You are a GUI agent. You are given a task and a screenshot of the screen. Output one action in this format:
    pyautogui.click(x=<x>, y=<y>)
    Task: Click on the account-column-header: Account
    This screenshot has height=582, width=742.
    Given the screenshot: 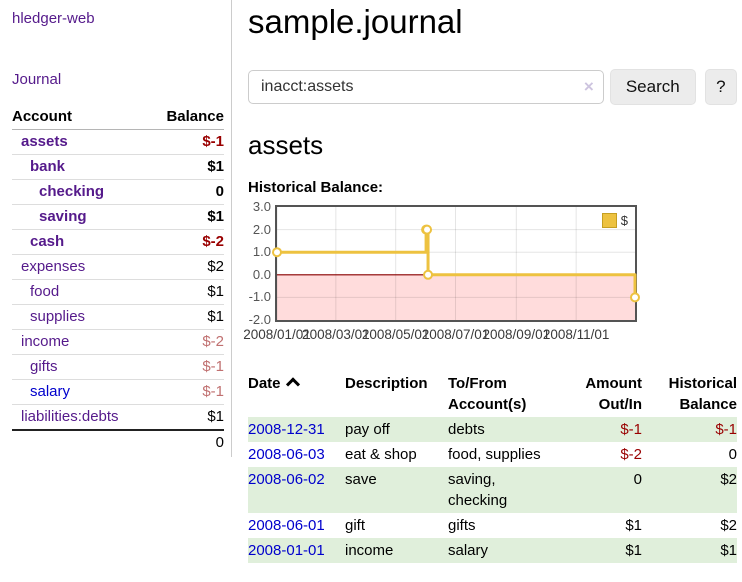 What is the action you would take?
    pyautogui.click(x=81, y=117)
    